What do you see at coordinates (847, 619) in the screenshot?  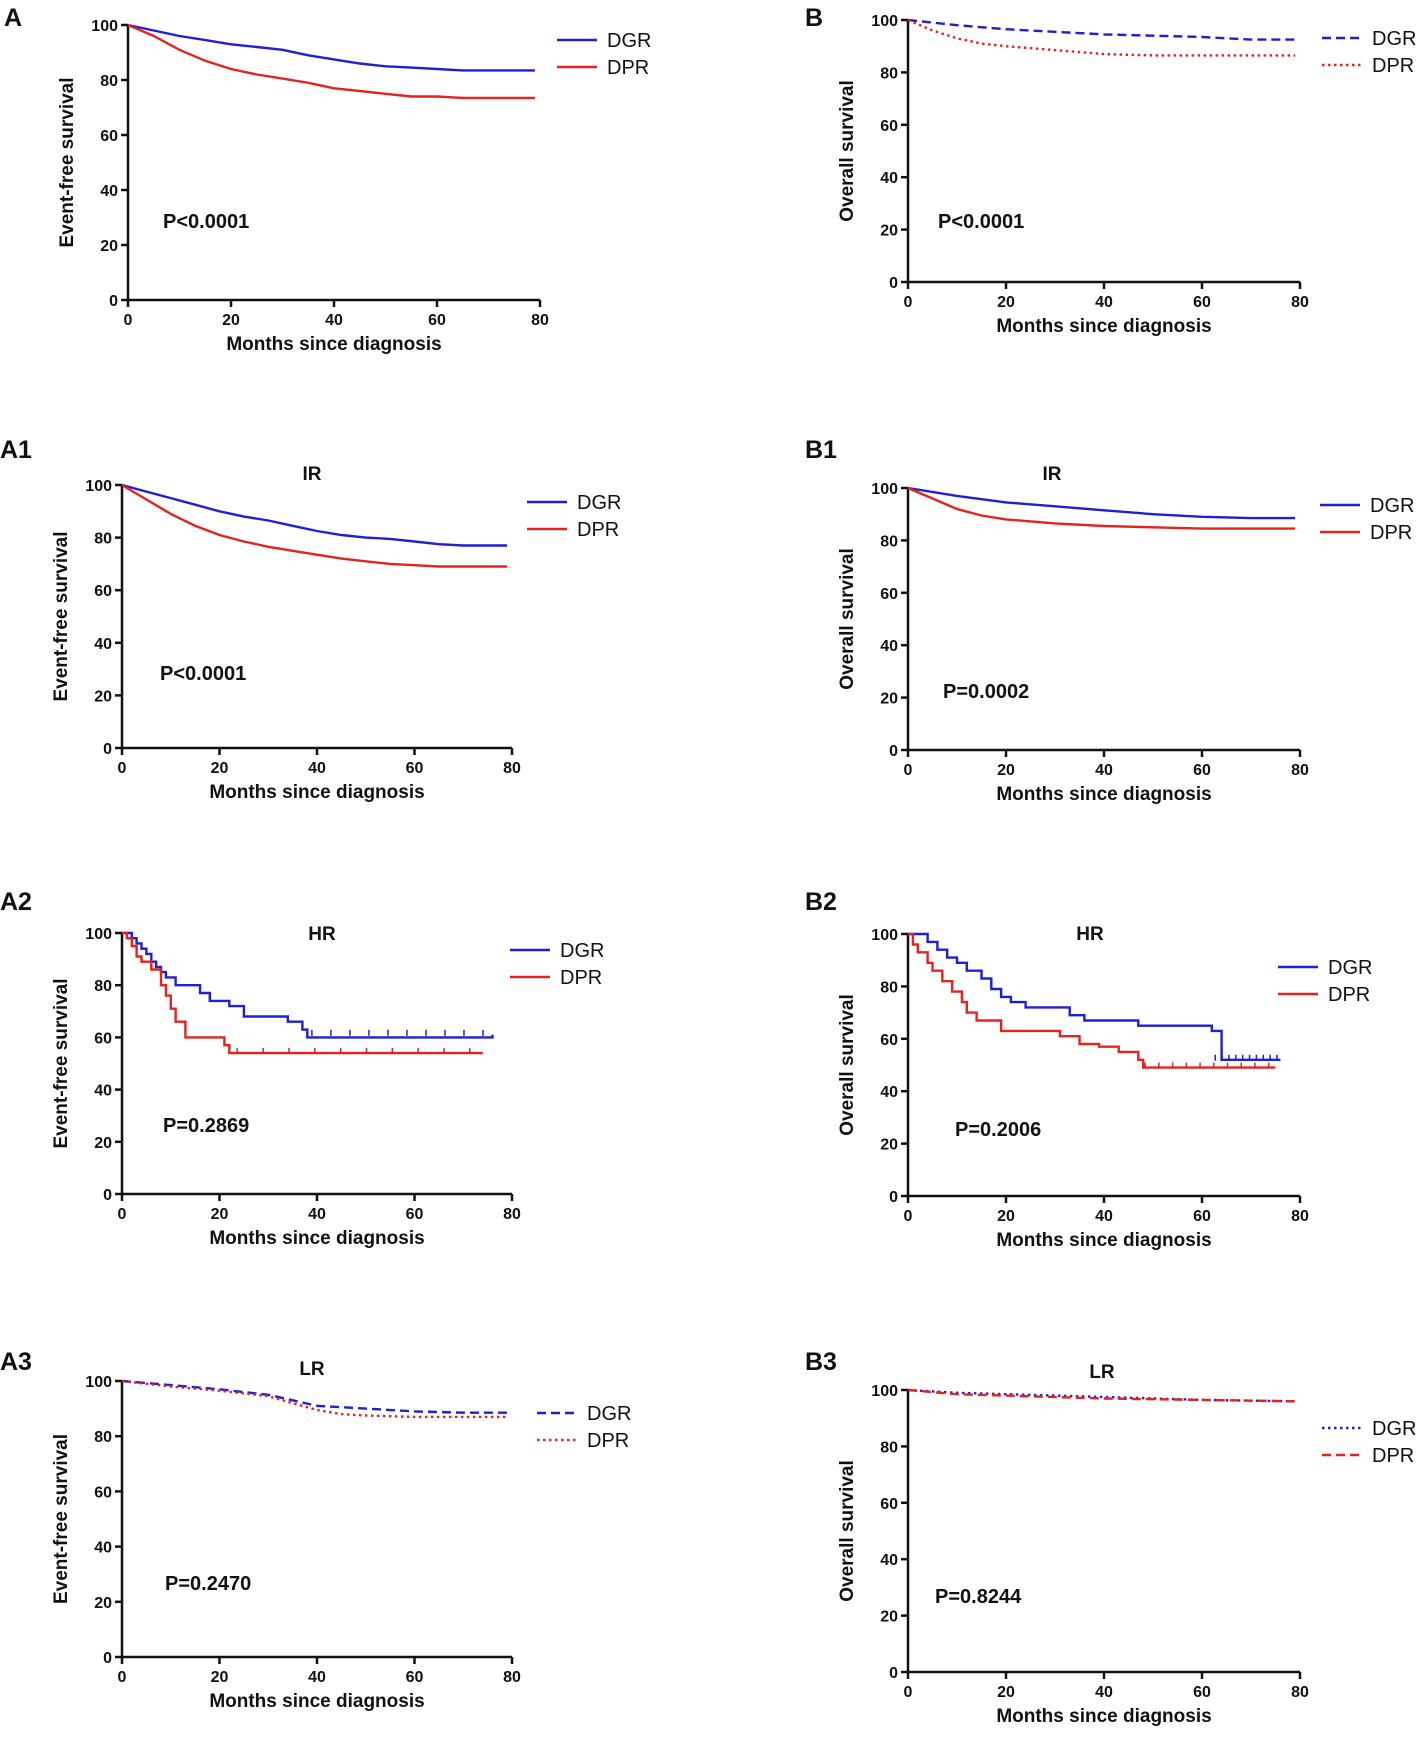 I see `y-axis-title: Overall survival` at bounding box center [847, 619].